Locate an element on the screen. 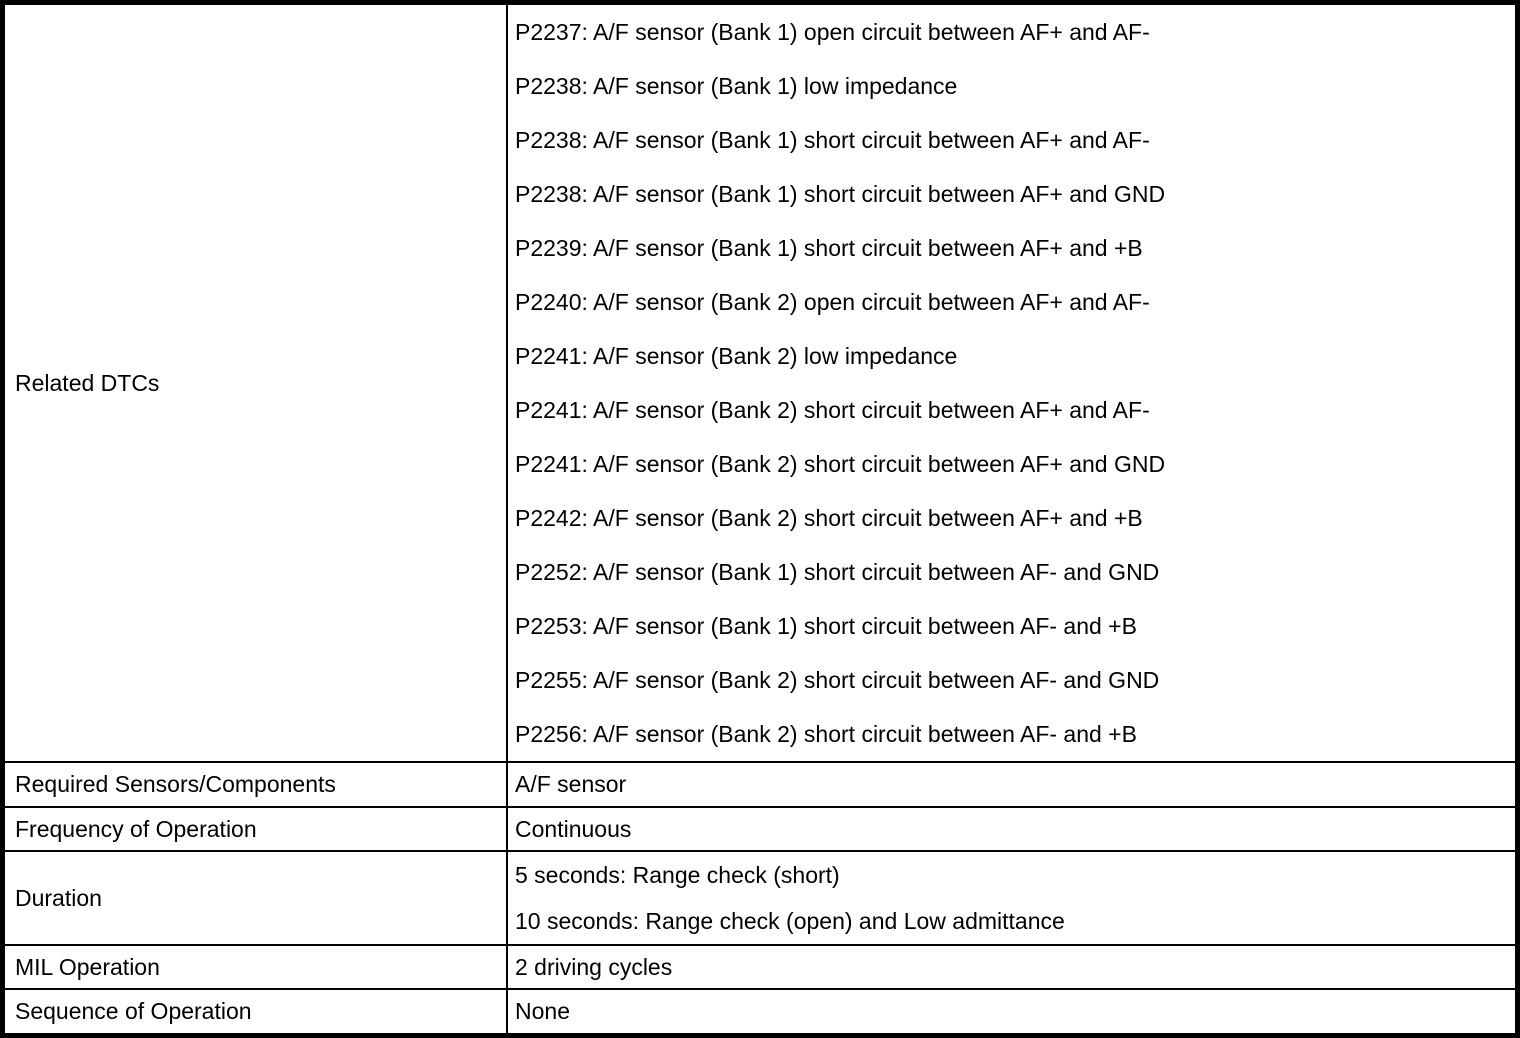 The image size is (1520, 1038). row-value-line: Continuous is located at coordinates (573, 828).